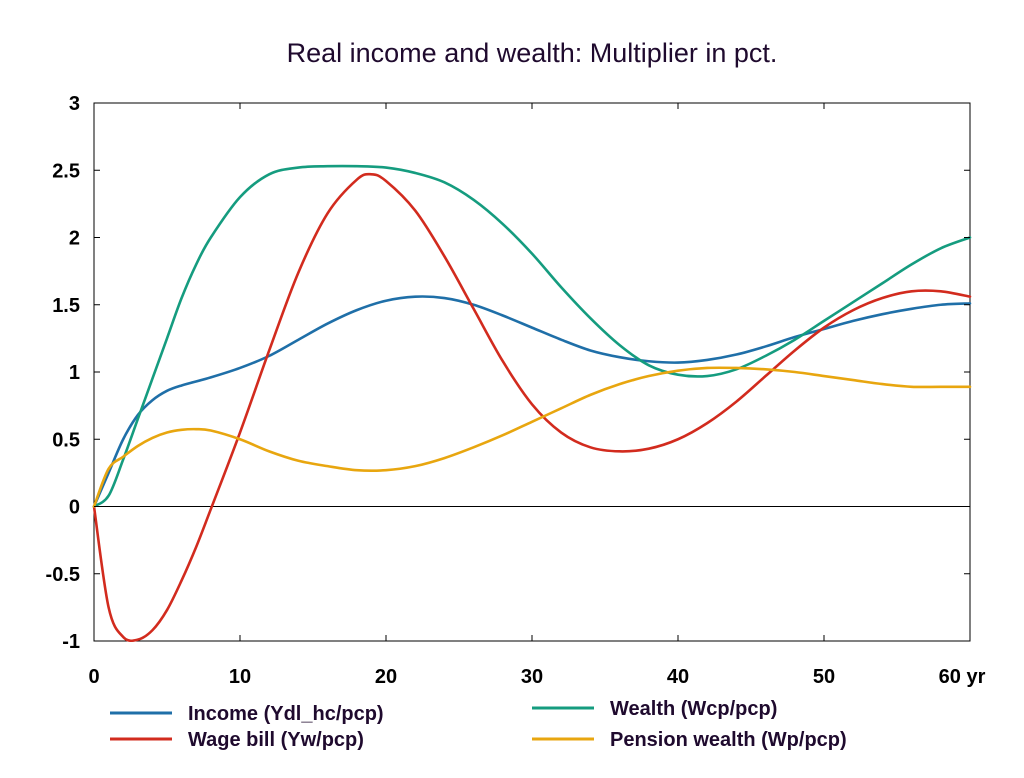  Describe the element at coordinates (276, 740) in the screenshot. I see `legend-label-wage-bill-yw-pcp: Wage bill (Yw/pcp)` at that location.